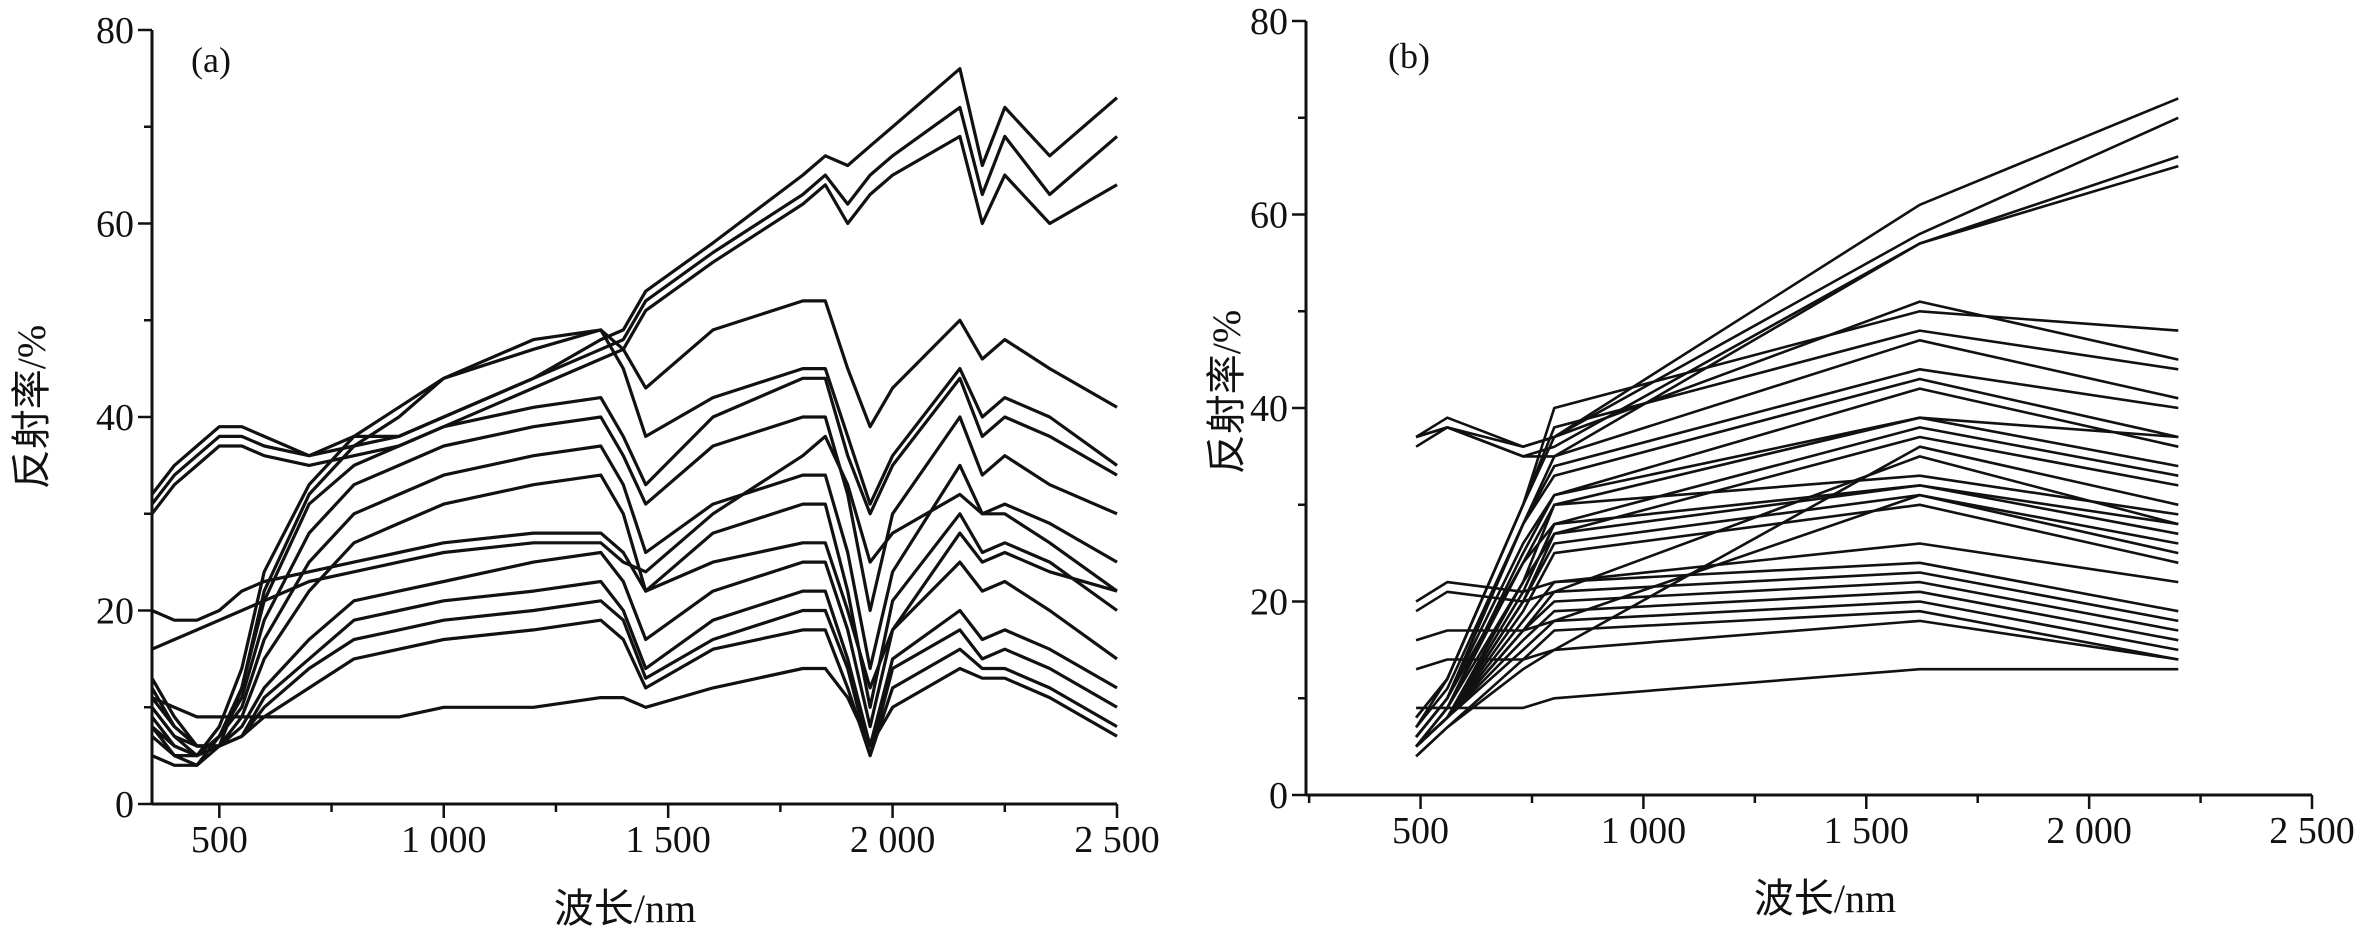 The image size is (2362, 939). Describe the element at coordinates (1269, 22) in the screenshot. I see `panel-b-y-tick-label: 80` at that location.